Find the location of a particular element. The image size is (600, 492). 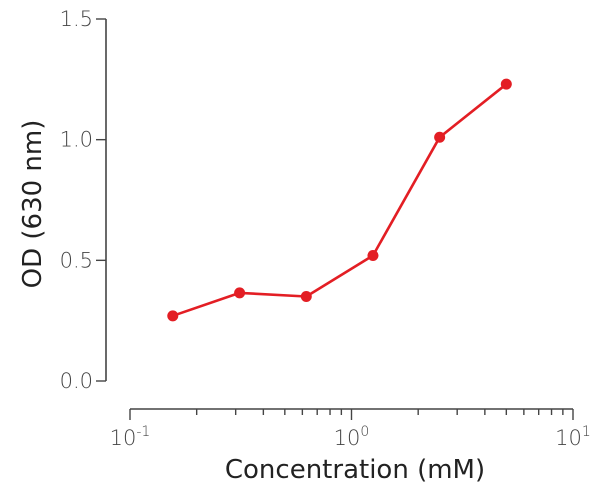

y-tick-label: 0.5 is located at coordinates (76, 260).